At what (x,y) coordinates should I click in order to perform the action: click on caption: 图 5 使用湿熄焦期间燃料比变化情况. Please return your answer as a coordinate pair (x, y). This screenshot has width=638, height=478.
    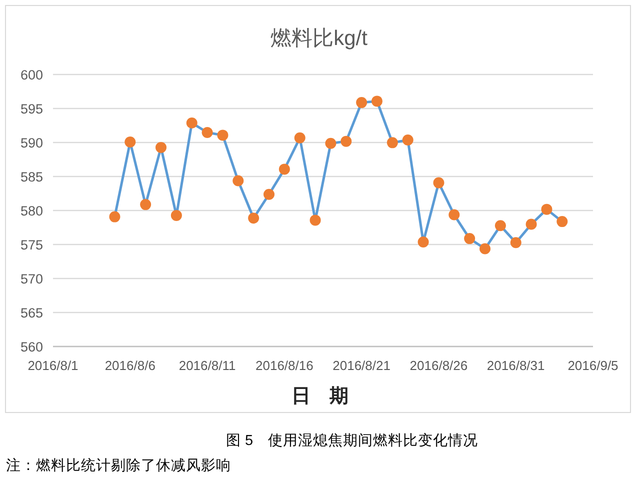
    Looking at the image, I should click on (352, 440).